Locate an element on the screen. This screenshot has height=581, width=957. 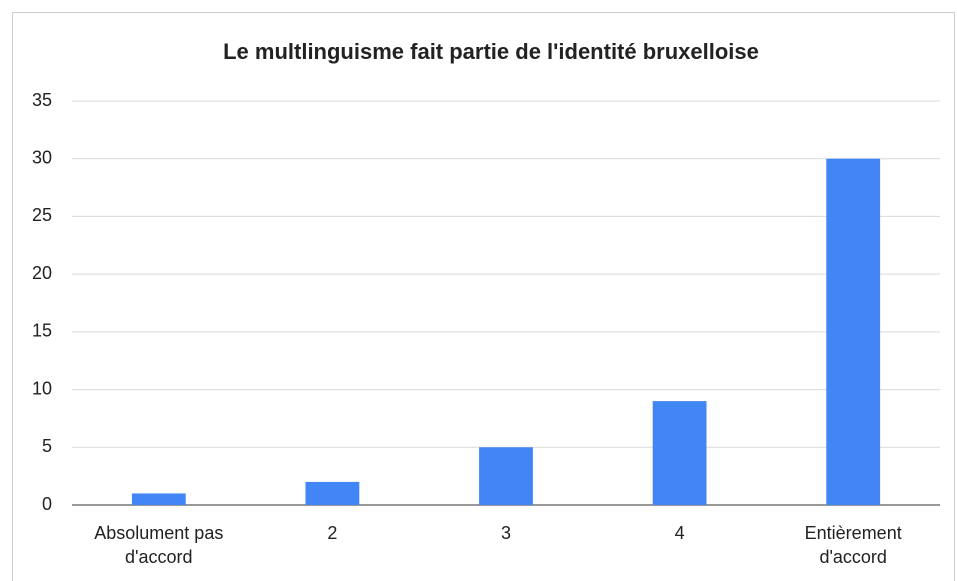
y-tick-label: 10 is located at coordinates (42, 388).